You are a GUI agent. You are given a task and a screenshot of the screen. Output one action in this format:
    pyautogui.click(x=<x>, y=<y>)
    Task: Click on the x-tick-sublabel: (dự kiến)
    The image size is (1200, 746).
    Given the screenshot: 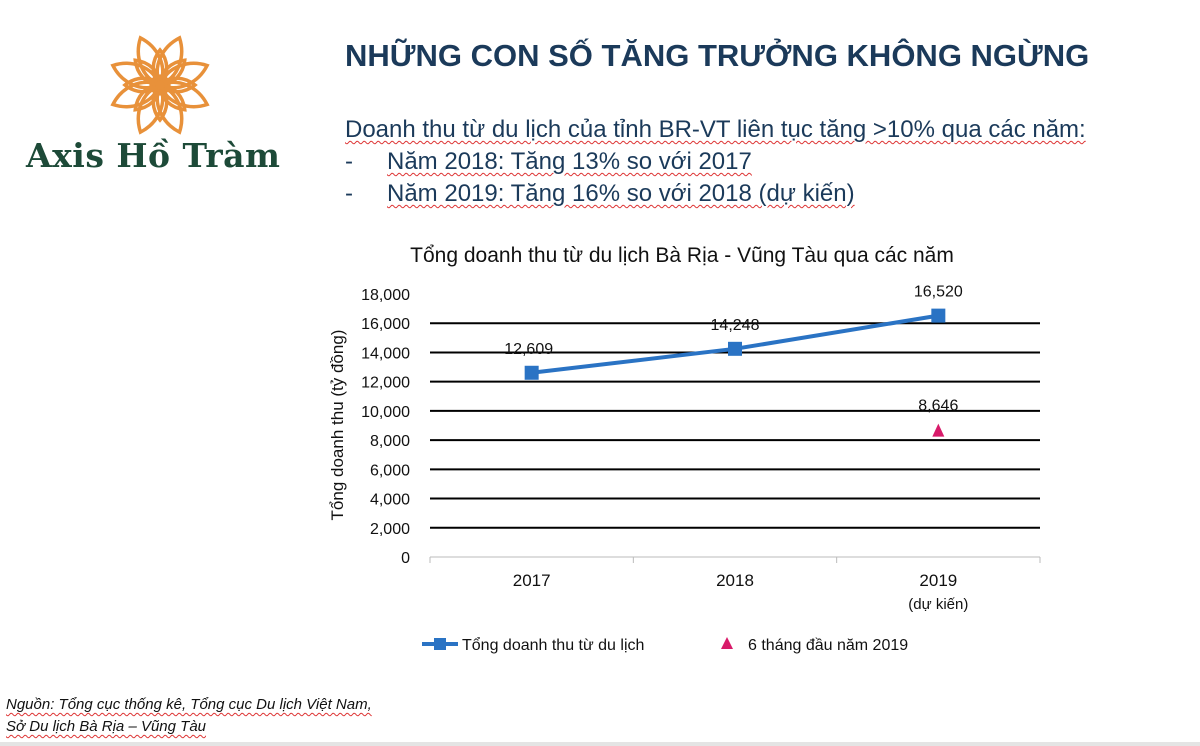 What is the action you would take?
    pyautogui.click(x=938, y=604)
    